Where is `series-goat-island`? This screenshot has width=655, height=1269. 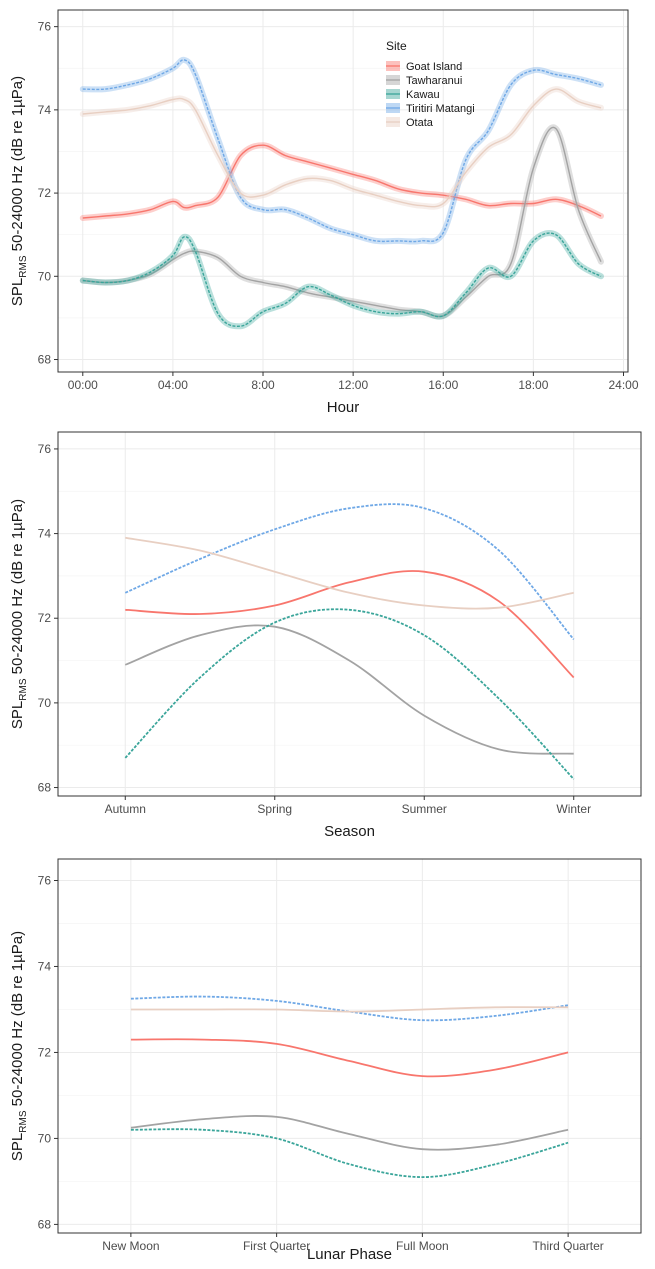
series-goat-island is located at coordinates (349, 1057).